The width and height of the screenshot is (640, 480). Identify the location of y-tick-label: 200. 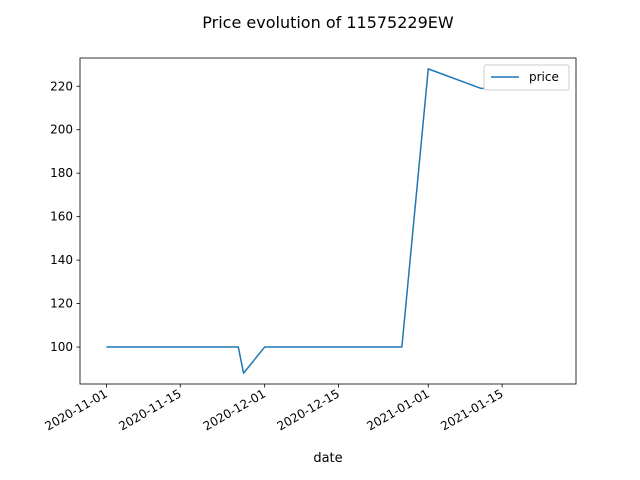
(61, 130).